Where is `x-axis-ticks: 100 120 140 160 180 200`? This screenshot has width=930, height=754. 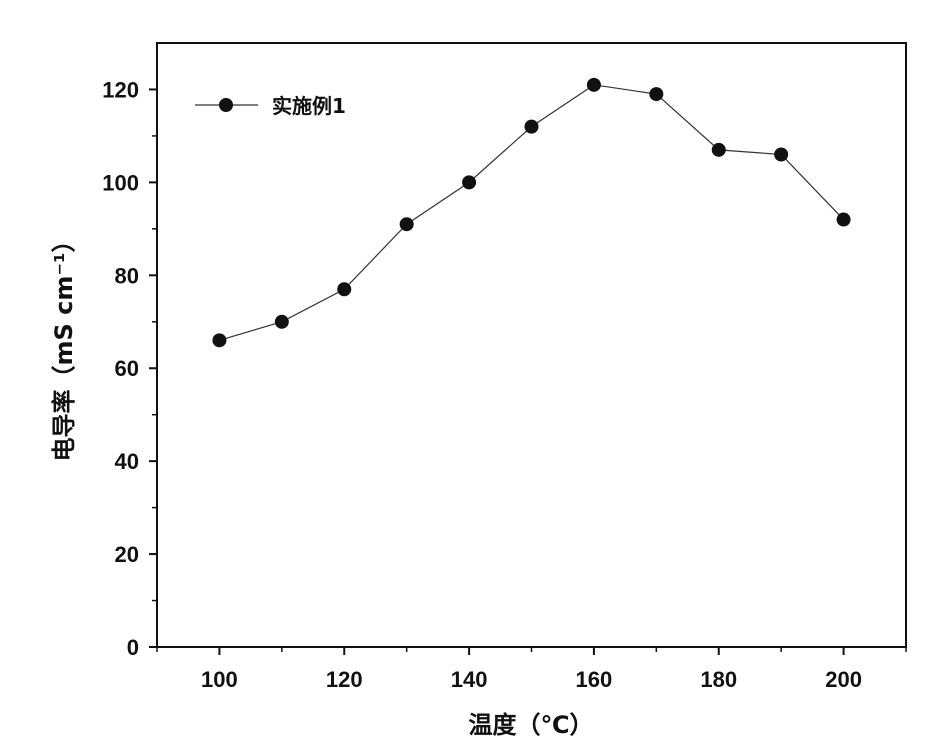
x-axis-ticks: 100 120 140 160 180 200 is located at coordinates (531, 669).